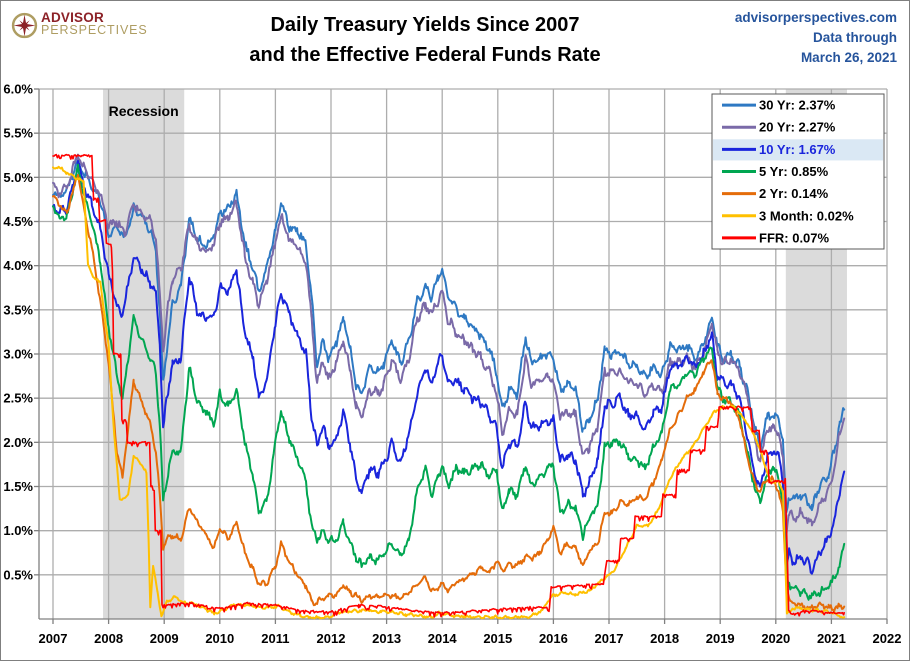 The image size is (910, 661). What do you see at coordinates (18, 486) in the screenshot?
I see `y-axis-label: 1.5%` at bounding box center [18, 486].